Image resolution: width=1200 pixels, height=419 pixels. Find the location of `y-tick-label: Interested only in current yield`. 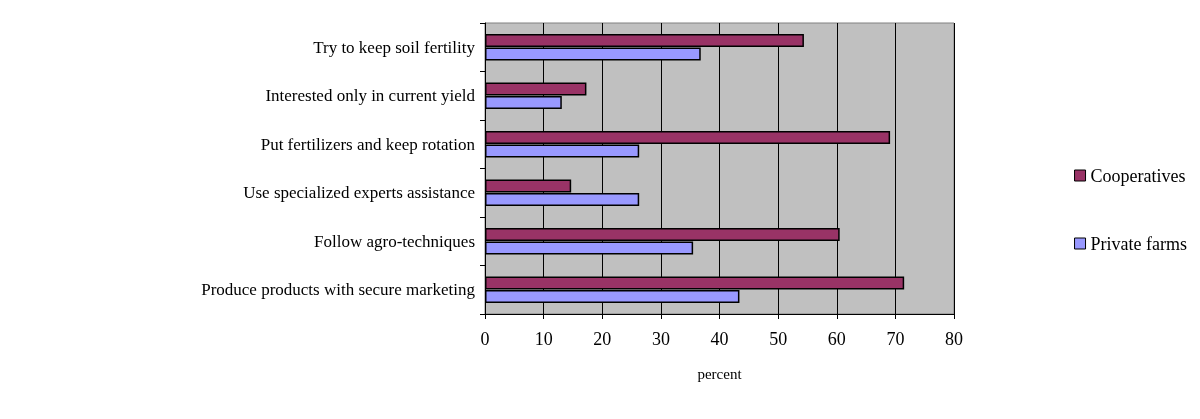

y-tick-label: Interested only in current yield is located at coordinates (370, 96).